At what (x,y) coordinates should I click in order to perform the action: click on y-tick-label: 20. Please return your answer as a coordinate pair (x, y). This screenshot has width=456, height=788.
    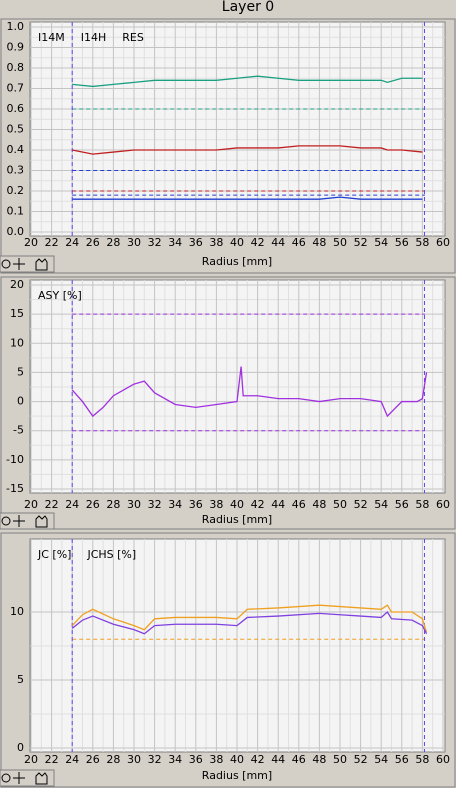
    Looking at the image, I should click on (17, 284).